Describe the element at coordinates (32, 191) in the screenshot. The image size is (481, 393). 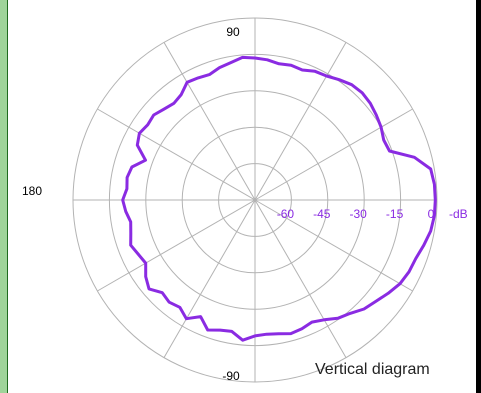
I see `angle-label: 180` at that location.